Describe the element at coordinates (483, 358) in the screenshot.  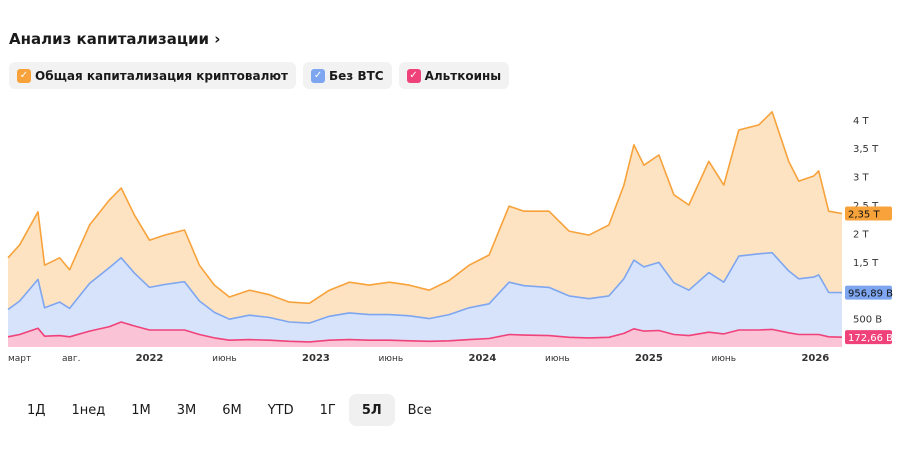
I see `x-tick-label: 2024` at that location.